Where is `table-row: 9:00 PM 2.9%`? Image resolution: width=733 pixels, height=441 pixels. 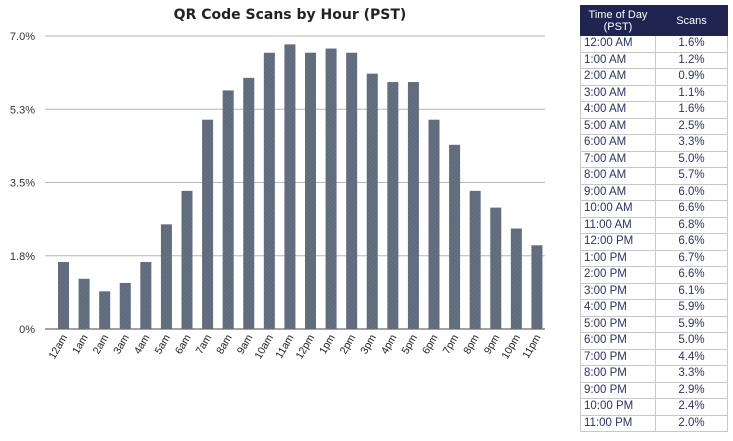
table-row: 9:00 PM 2.9% is located at coordinates (654, 390).